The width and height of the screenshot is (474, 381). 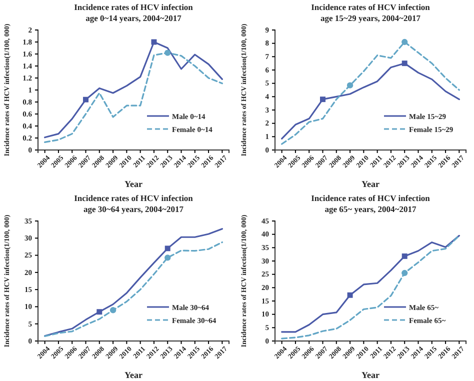 I want to click on chart-subtitle: age 65~ years, 2004~2017, so click(x=370, y=209).